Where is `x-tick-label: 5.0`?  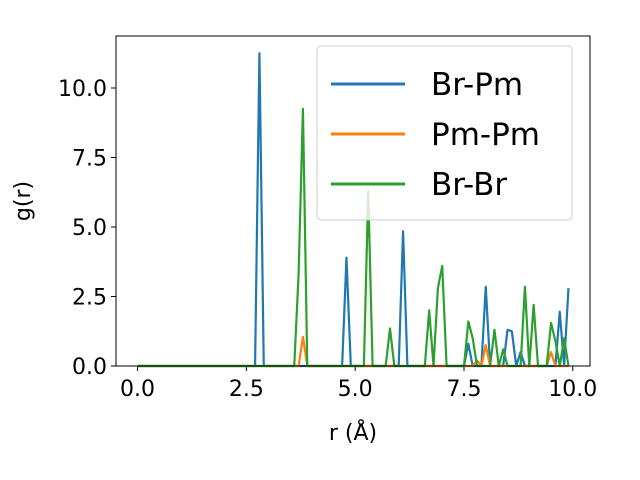
x-tick-label: 5.0 is located at coordinates (355, 389).